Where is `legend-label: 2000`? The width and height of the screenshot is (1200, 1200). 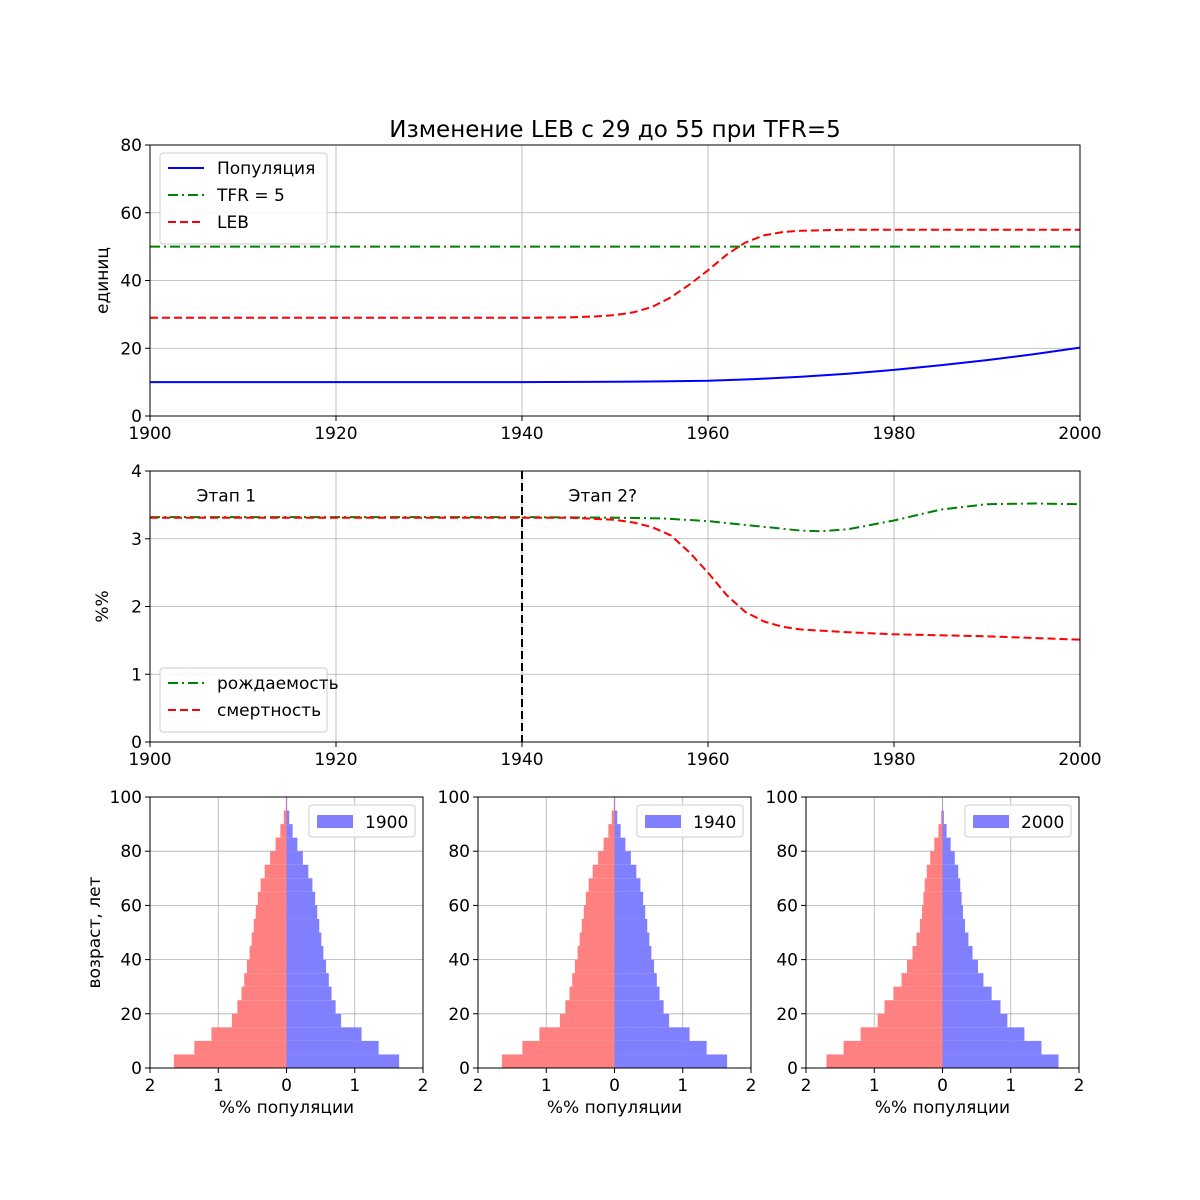 legend-label: 2000 is located at coordinates (1042, 823).